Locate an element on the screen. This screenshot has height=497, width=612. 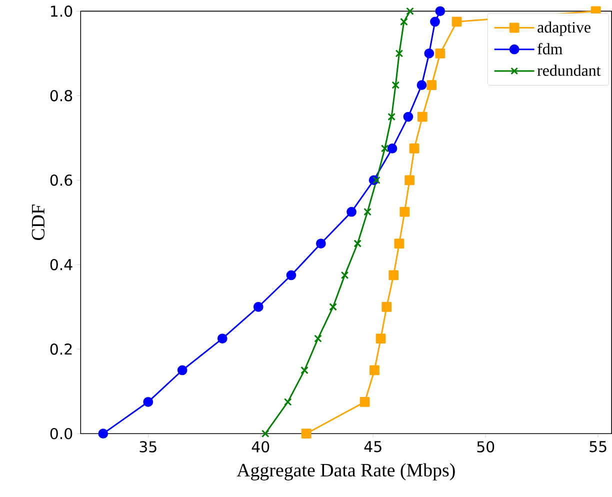
x-tick-label: 35 is located at coordinates (148, 447).